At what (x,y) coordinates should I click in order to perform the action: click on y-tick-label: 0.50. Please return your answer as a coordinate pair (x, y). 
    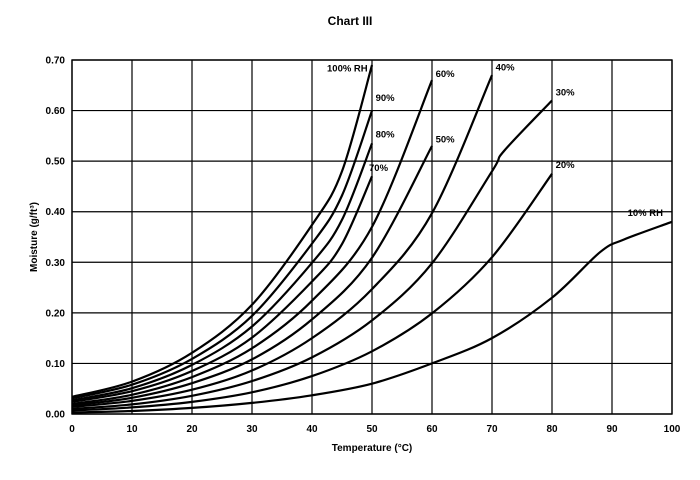
    Looking at the image, I should click on (56, 162).